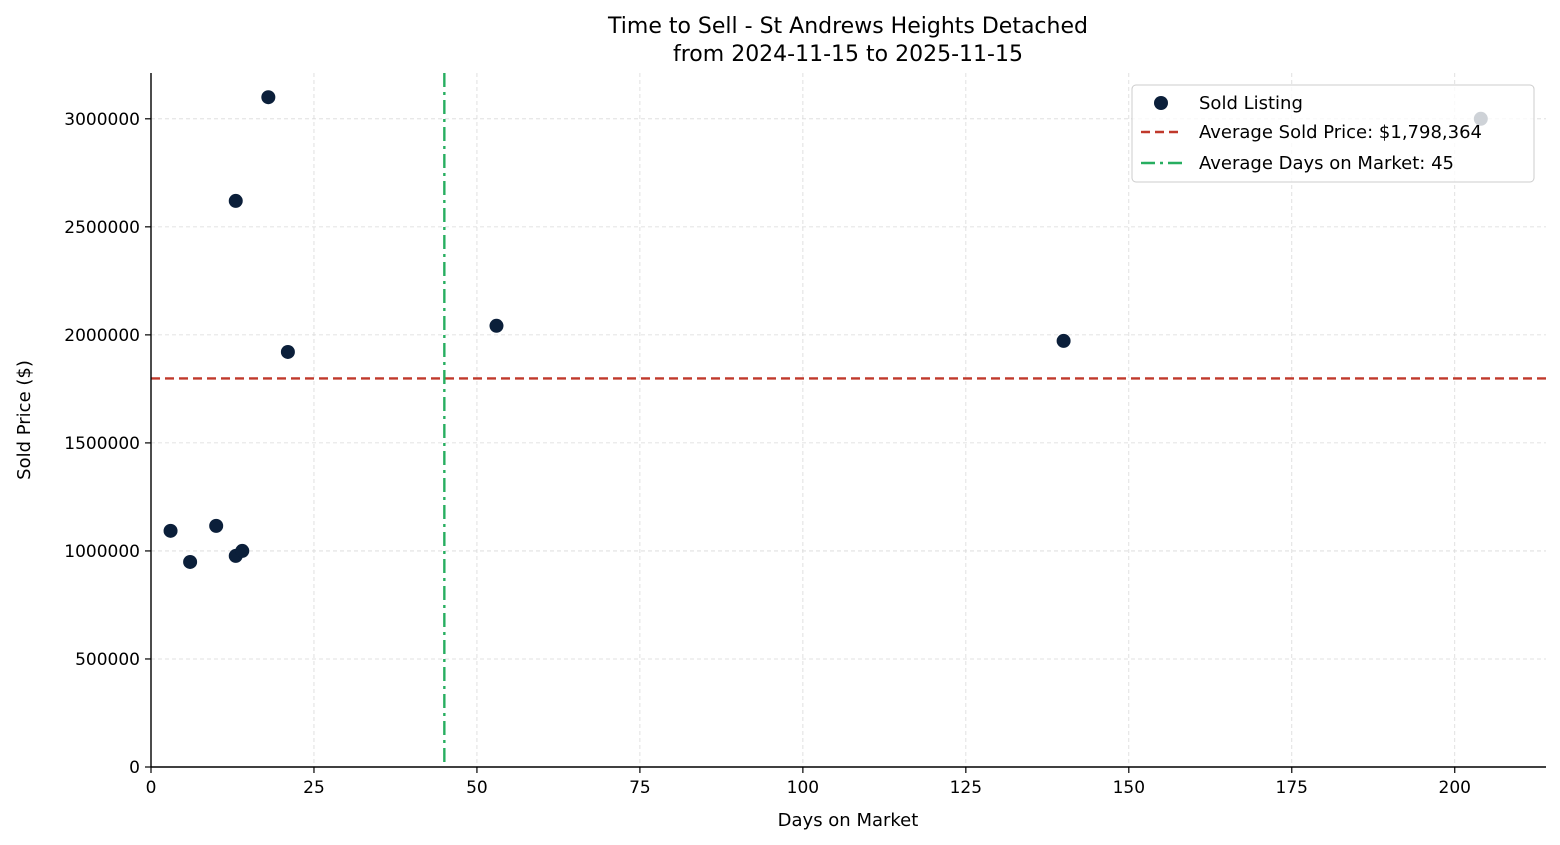 This screenshot has width=1560, height=845. Describe the element at coordinates (966, 788) in the screenshot. I see `x-tick-label: 125` at that location.